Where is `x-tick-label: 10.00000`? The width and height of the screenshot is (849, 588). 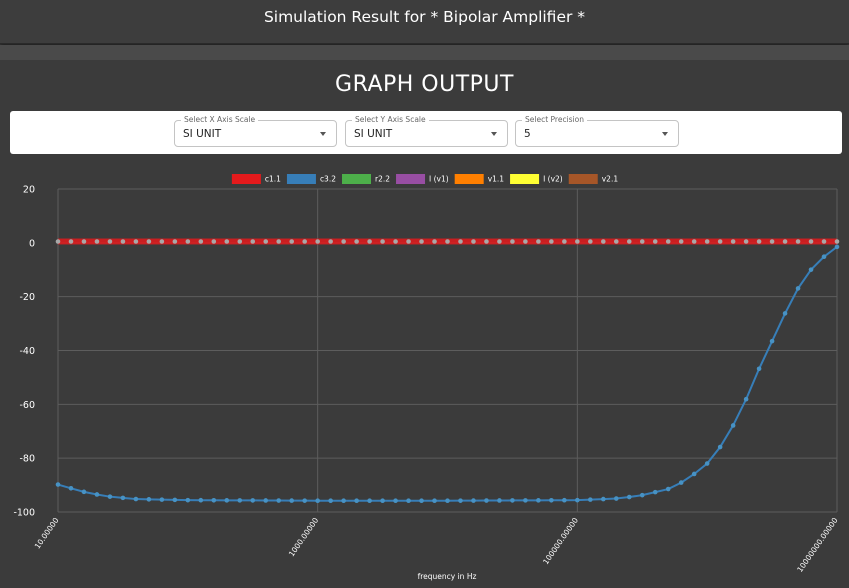
x-tick-label: 10.00000 is located at coordinates (47, 533).